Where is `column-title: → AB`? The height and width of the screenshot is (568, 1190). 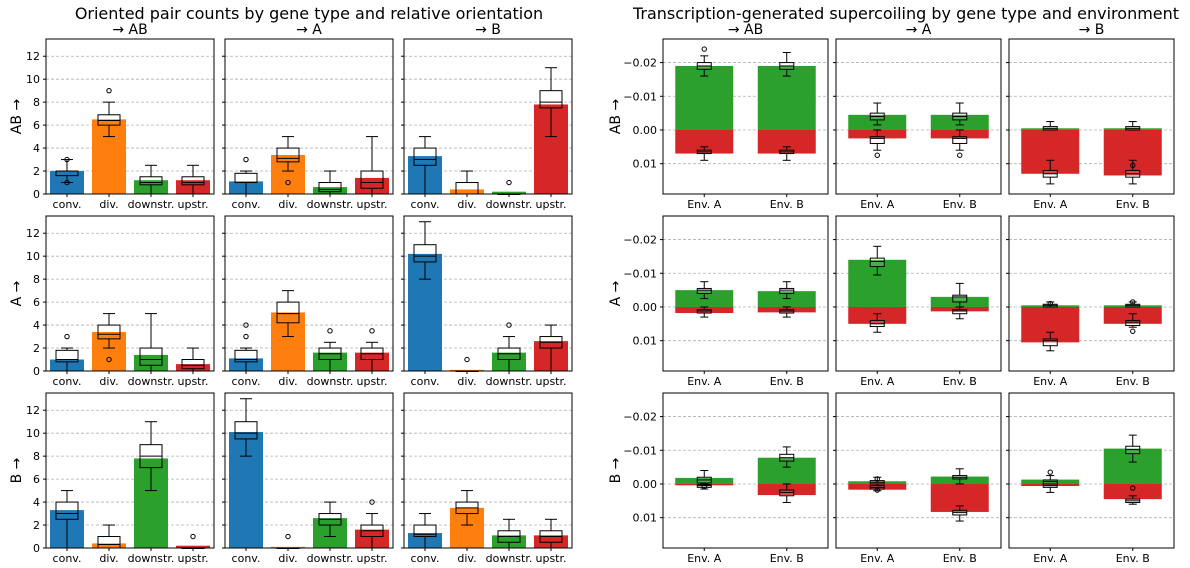
column-title: → AB is located at coordinates (745, 30).